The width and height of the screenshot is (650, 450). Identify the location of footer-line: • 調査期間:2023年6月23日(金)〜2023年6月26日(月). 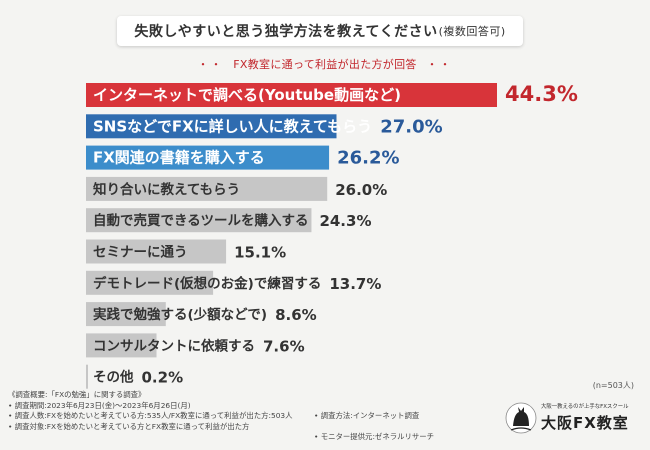
(99, 405).